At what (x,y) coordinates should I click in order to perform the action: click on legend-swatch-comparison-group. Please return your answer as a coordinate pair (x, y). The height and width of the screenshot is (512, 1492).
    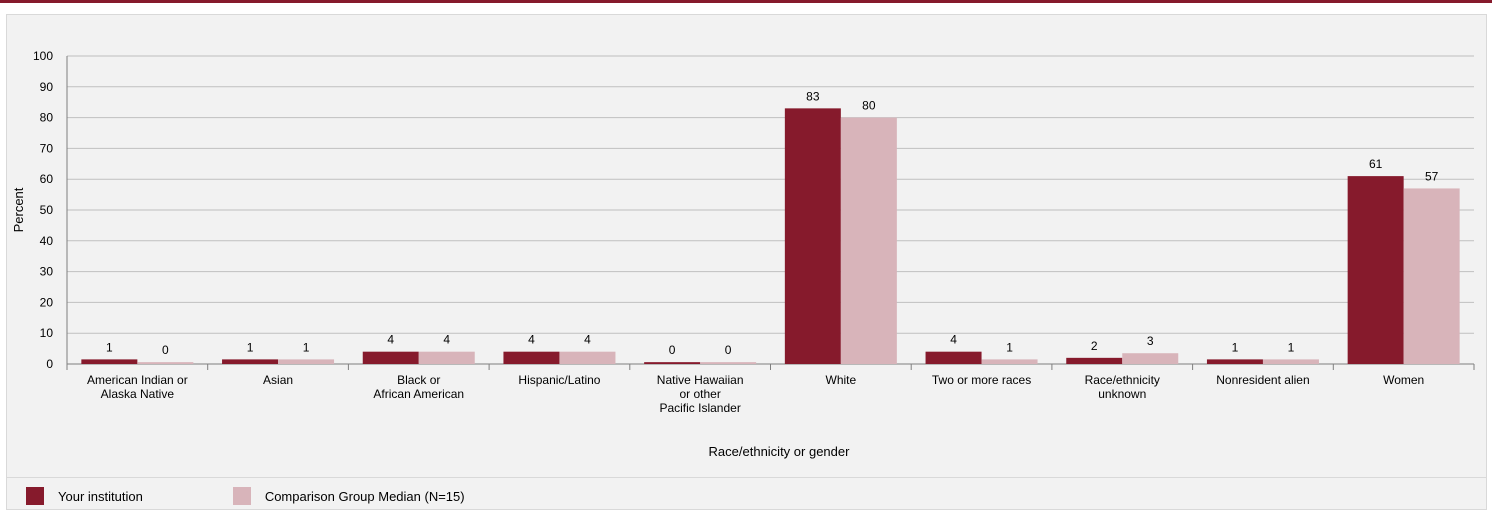
    Looking at the image, I should click on (241, 496).